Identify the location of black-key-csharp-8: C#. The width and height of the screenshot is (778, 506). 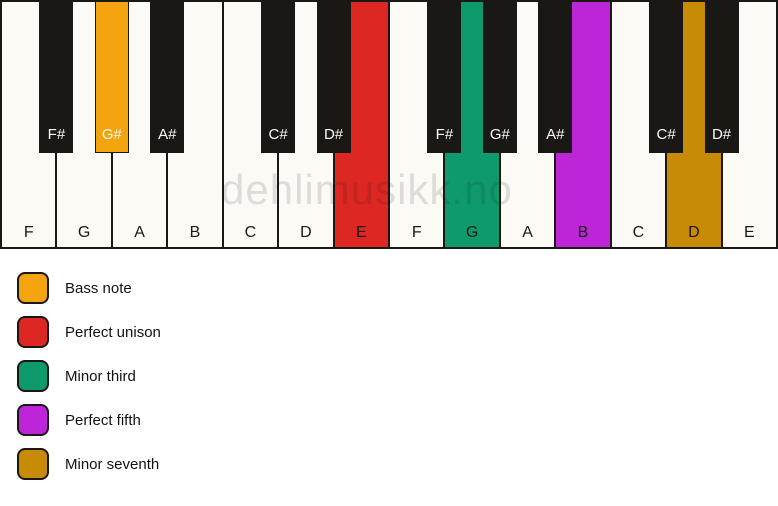
(666, 77).